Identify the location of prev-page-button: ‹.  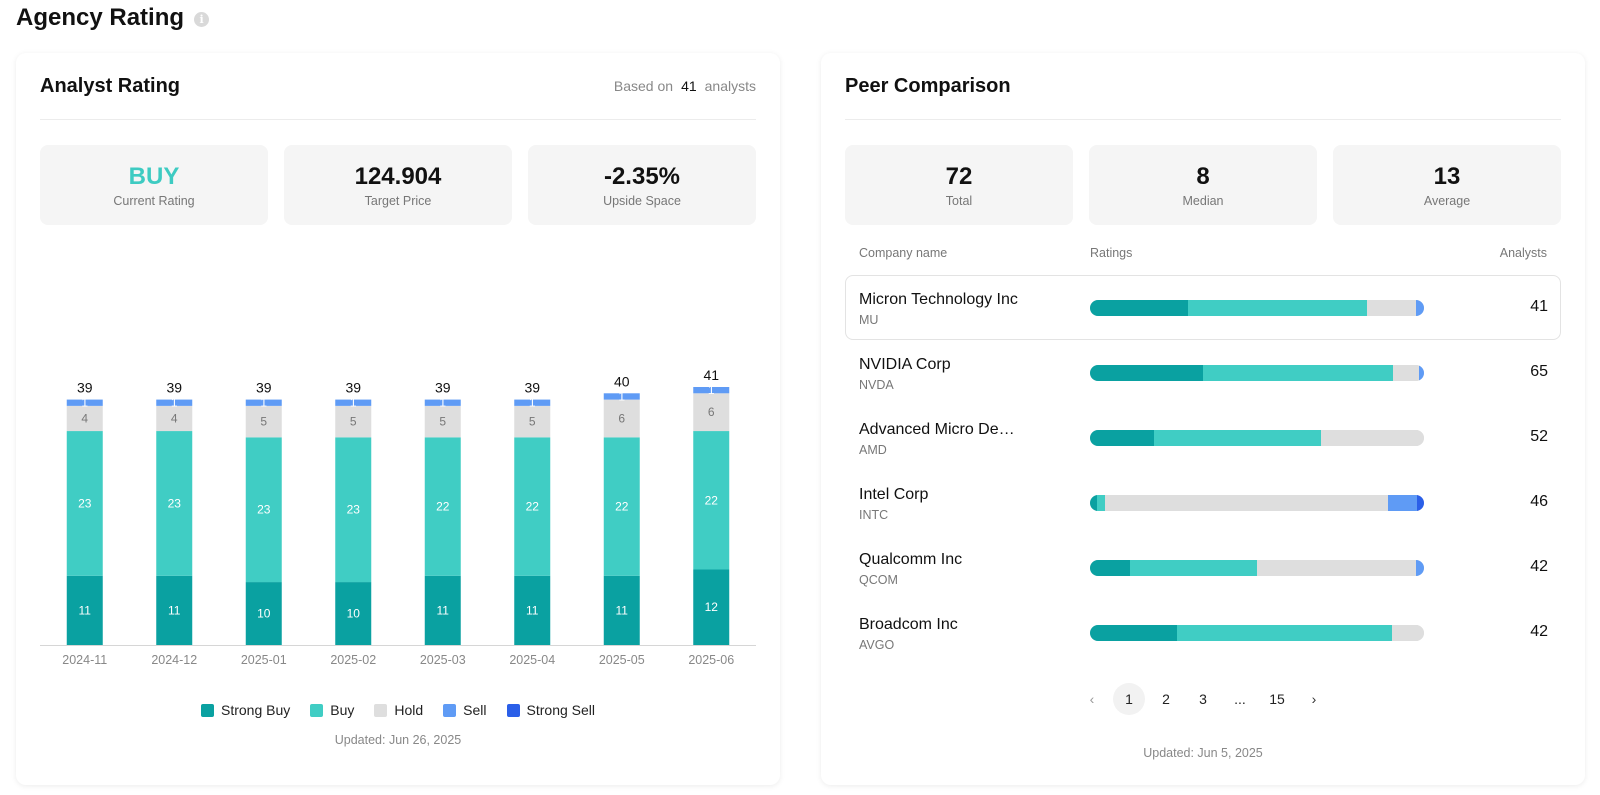
(1092, 699).